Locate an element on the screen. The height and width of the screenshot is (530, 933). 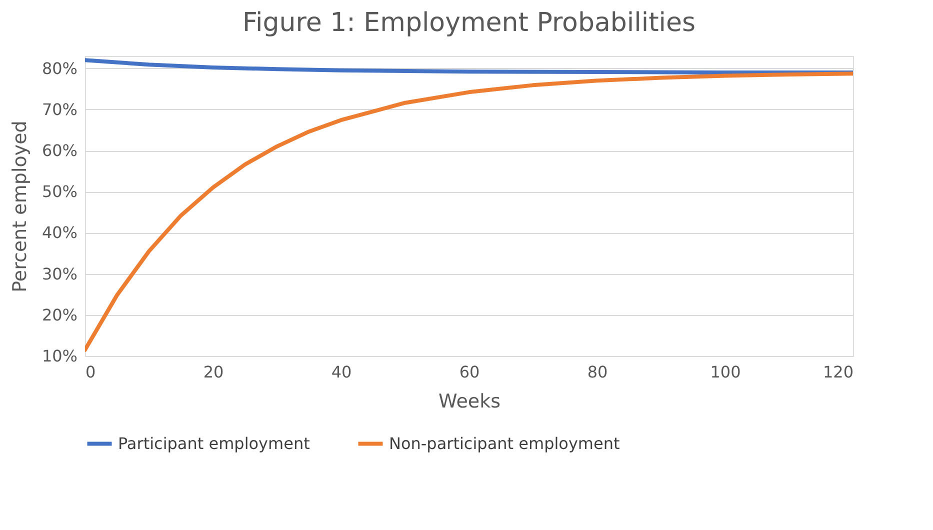
x-tick-label: 60 is located at coordinates (469, 372).